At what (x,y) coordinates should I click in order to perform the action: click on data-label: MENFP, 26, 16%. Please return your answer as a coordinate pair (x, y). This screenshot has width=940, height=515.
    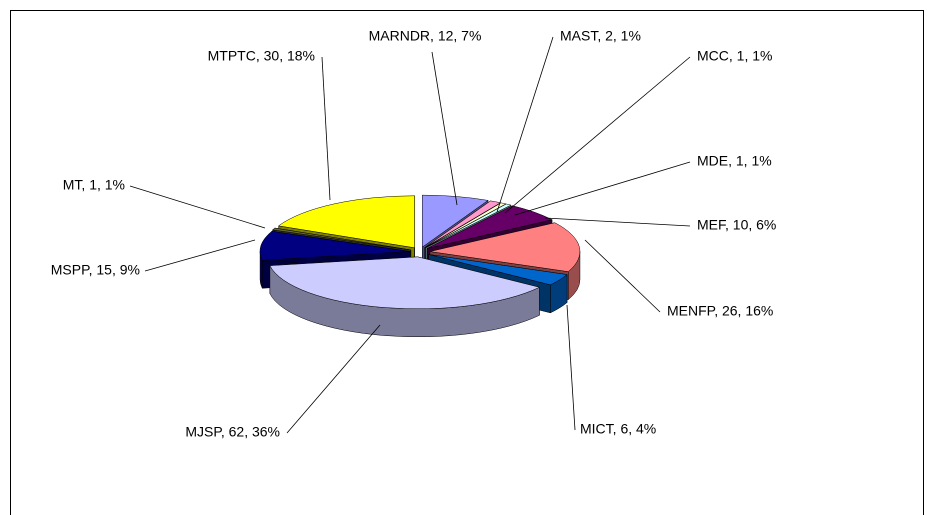
    Looking at the image, I should click on (720, 311).